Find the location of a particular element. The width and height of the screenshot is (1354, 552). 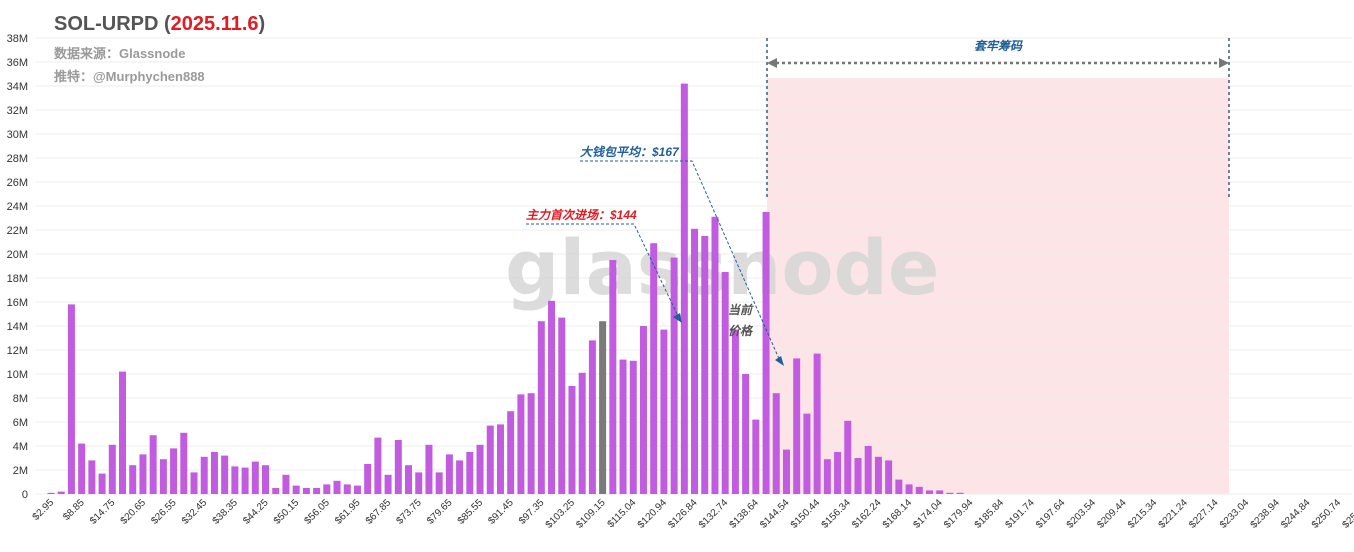

x-tick-label: $67.85 is located at coordinates (379, 512).